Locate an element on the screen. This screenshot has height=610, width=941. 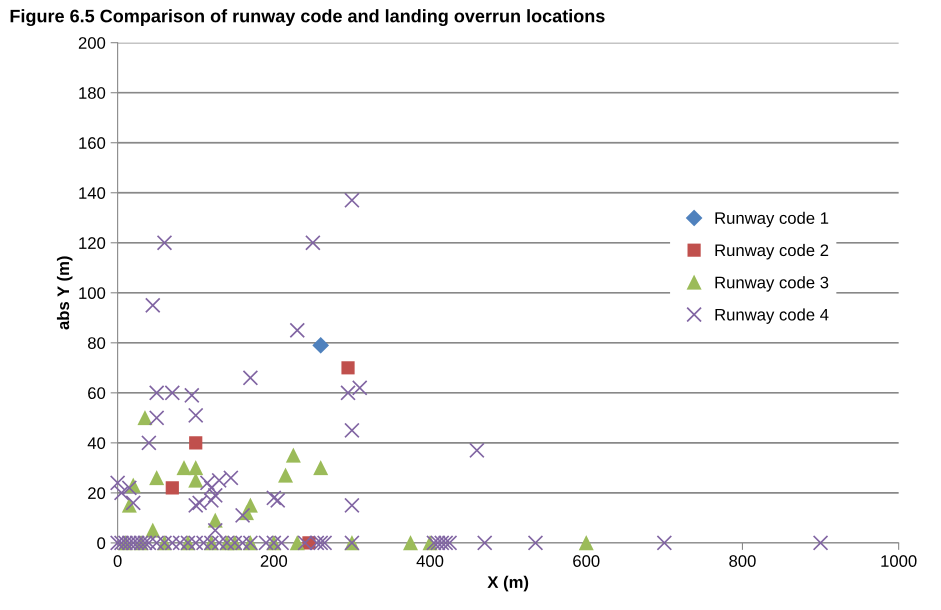
legend-label: Runway code 3 is located at coordinates (771, 284).